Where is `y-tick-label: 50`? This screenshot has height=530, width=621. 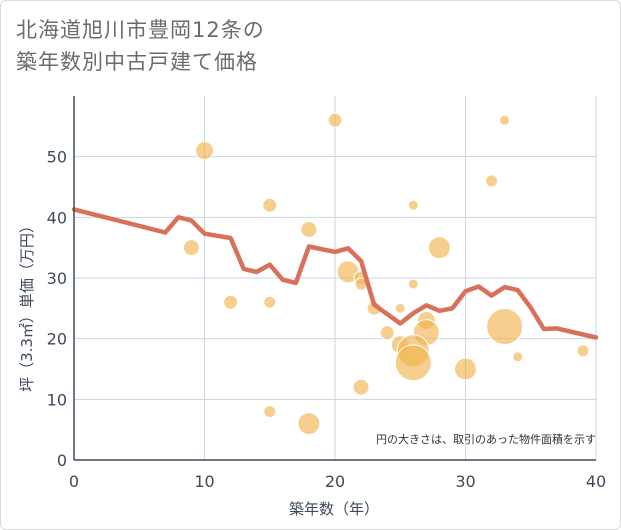
y-tick-label: 50 is located at coordinates (57, 157).